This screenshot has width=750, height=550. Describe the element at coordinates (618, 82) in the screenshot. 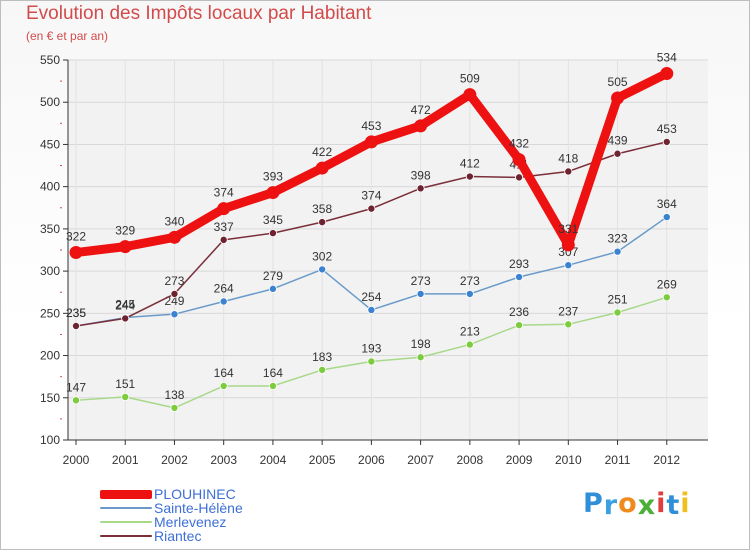

I see `data-label: 505` at that location.